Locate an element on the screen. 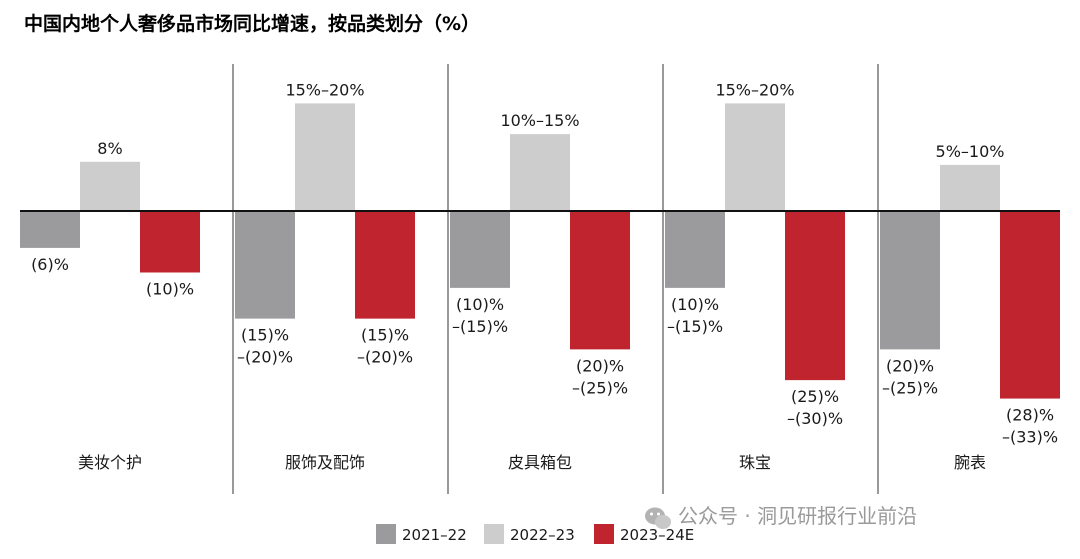 The width and height of the screenshot is (1080, 559). category-label: 皮具箱包 is located at coordinates (540, 462).